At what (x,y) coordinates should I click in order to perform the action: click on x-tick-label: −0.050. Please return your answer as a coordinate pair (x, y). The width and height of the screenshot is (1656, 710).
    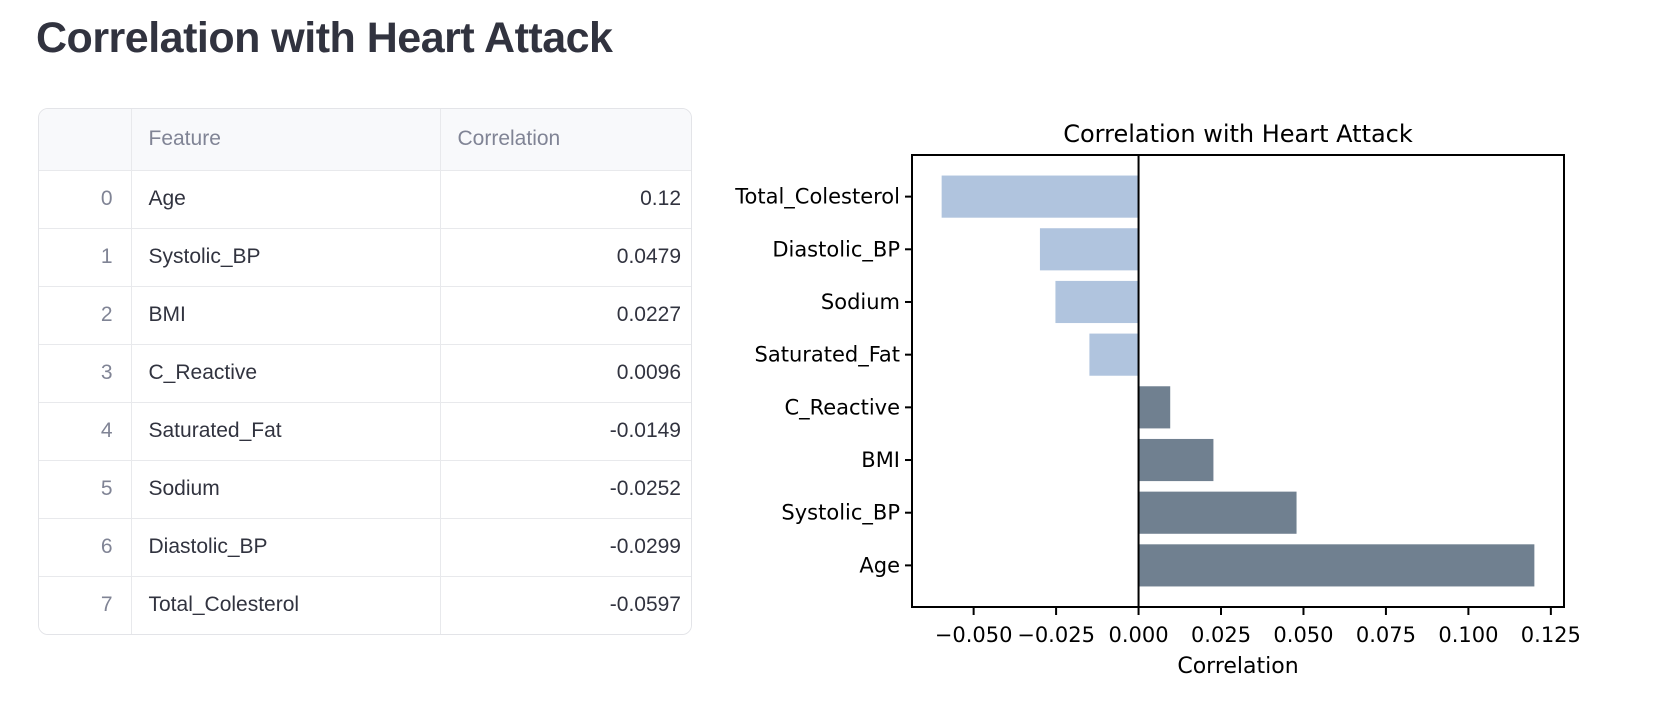
    Looking at the image, I should click on (974, 635).